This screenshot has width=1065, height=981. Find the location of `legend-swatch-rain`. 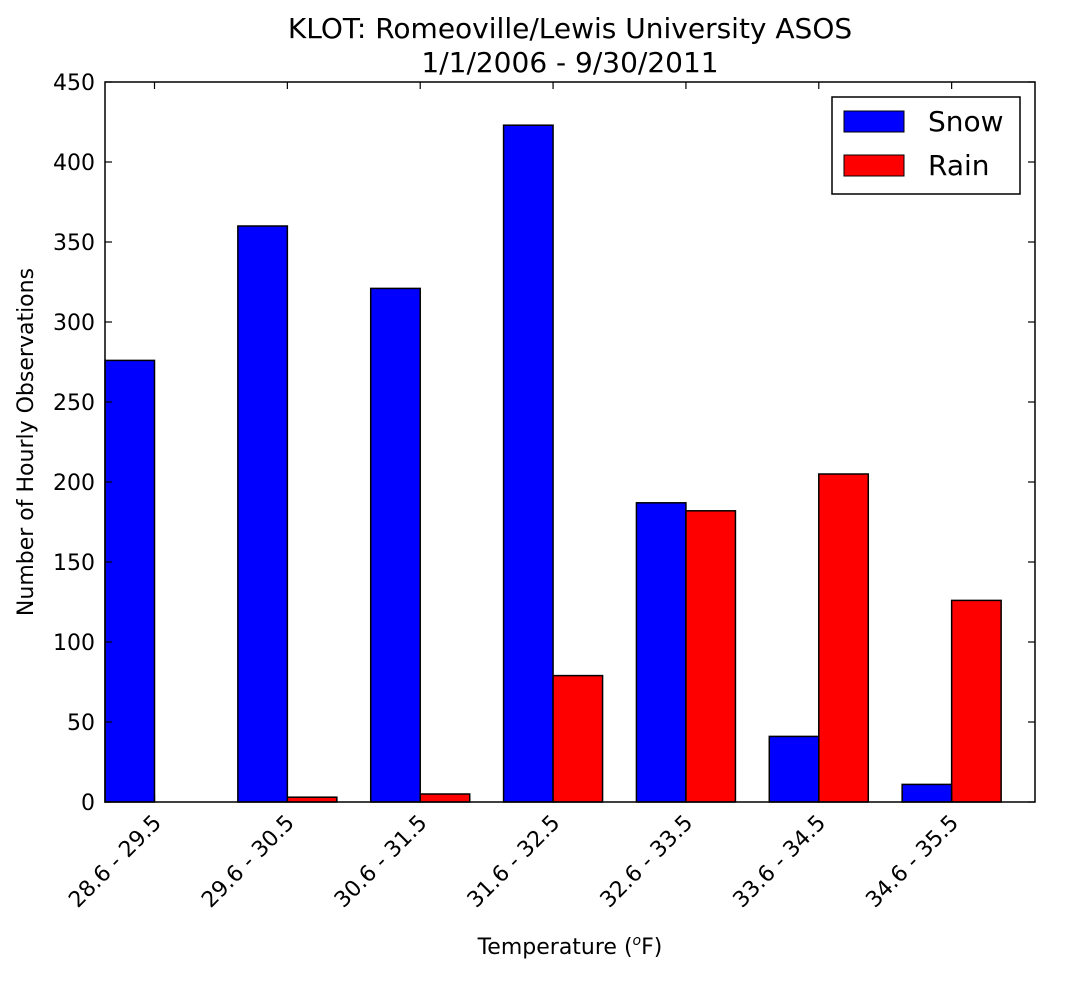

legend-swatch-rain is located at coordinates (874, 165).